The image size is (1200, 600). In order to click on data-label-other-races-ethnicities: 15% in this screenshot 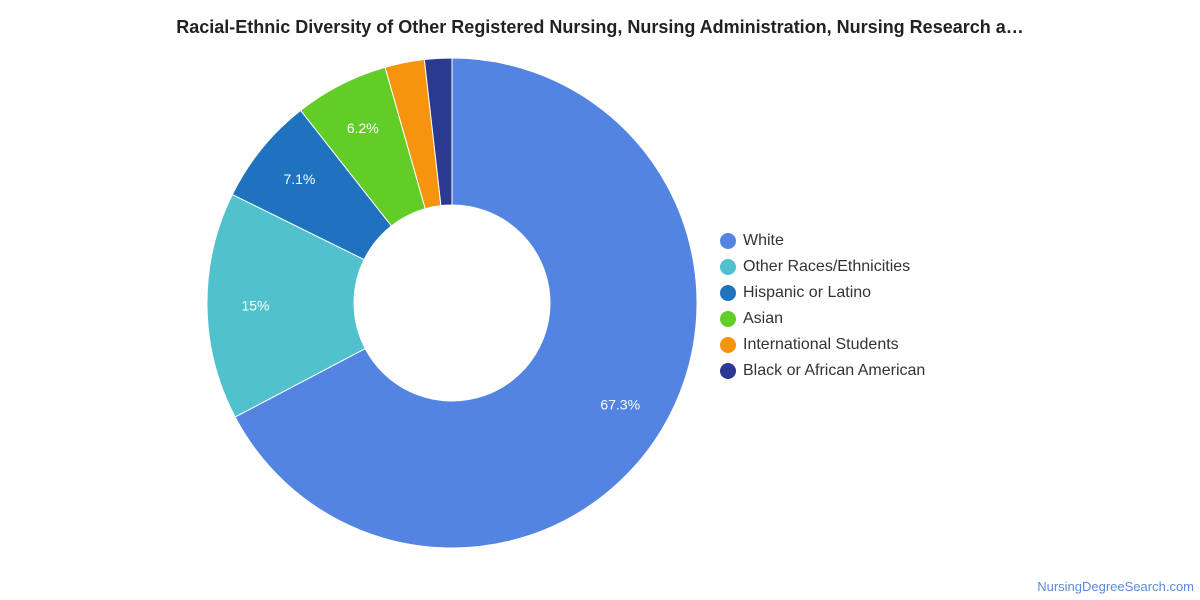, I will do `click(255, 305)`.